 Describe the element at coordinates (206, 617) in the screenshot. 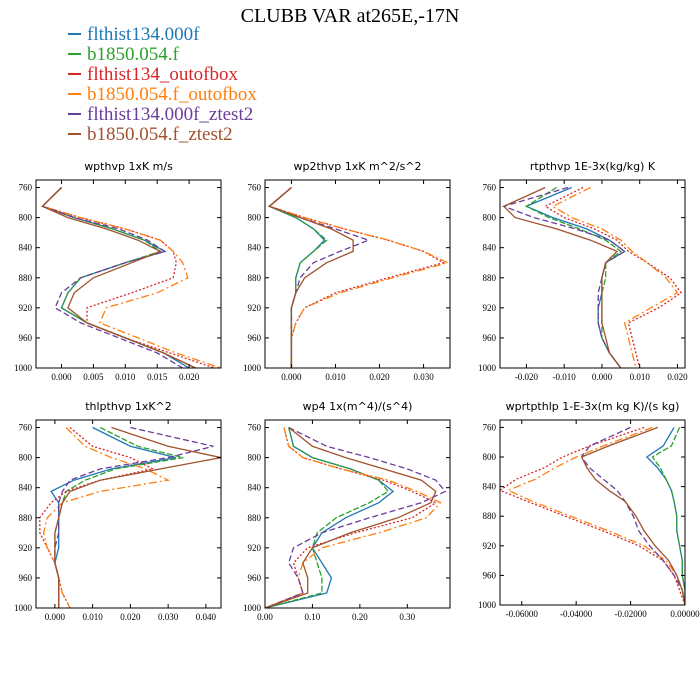

I see `x-tick-label: 0.040` at that location.